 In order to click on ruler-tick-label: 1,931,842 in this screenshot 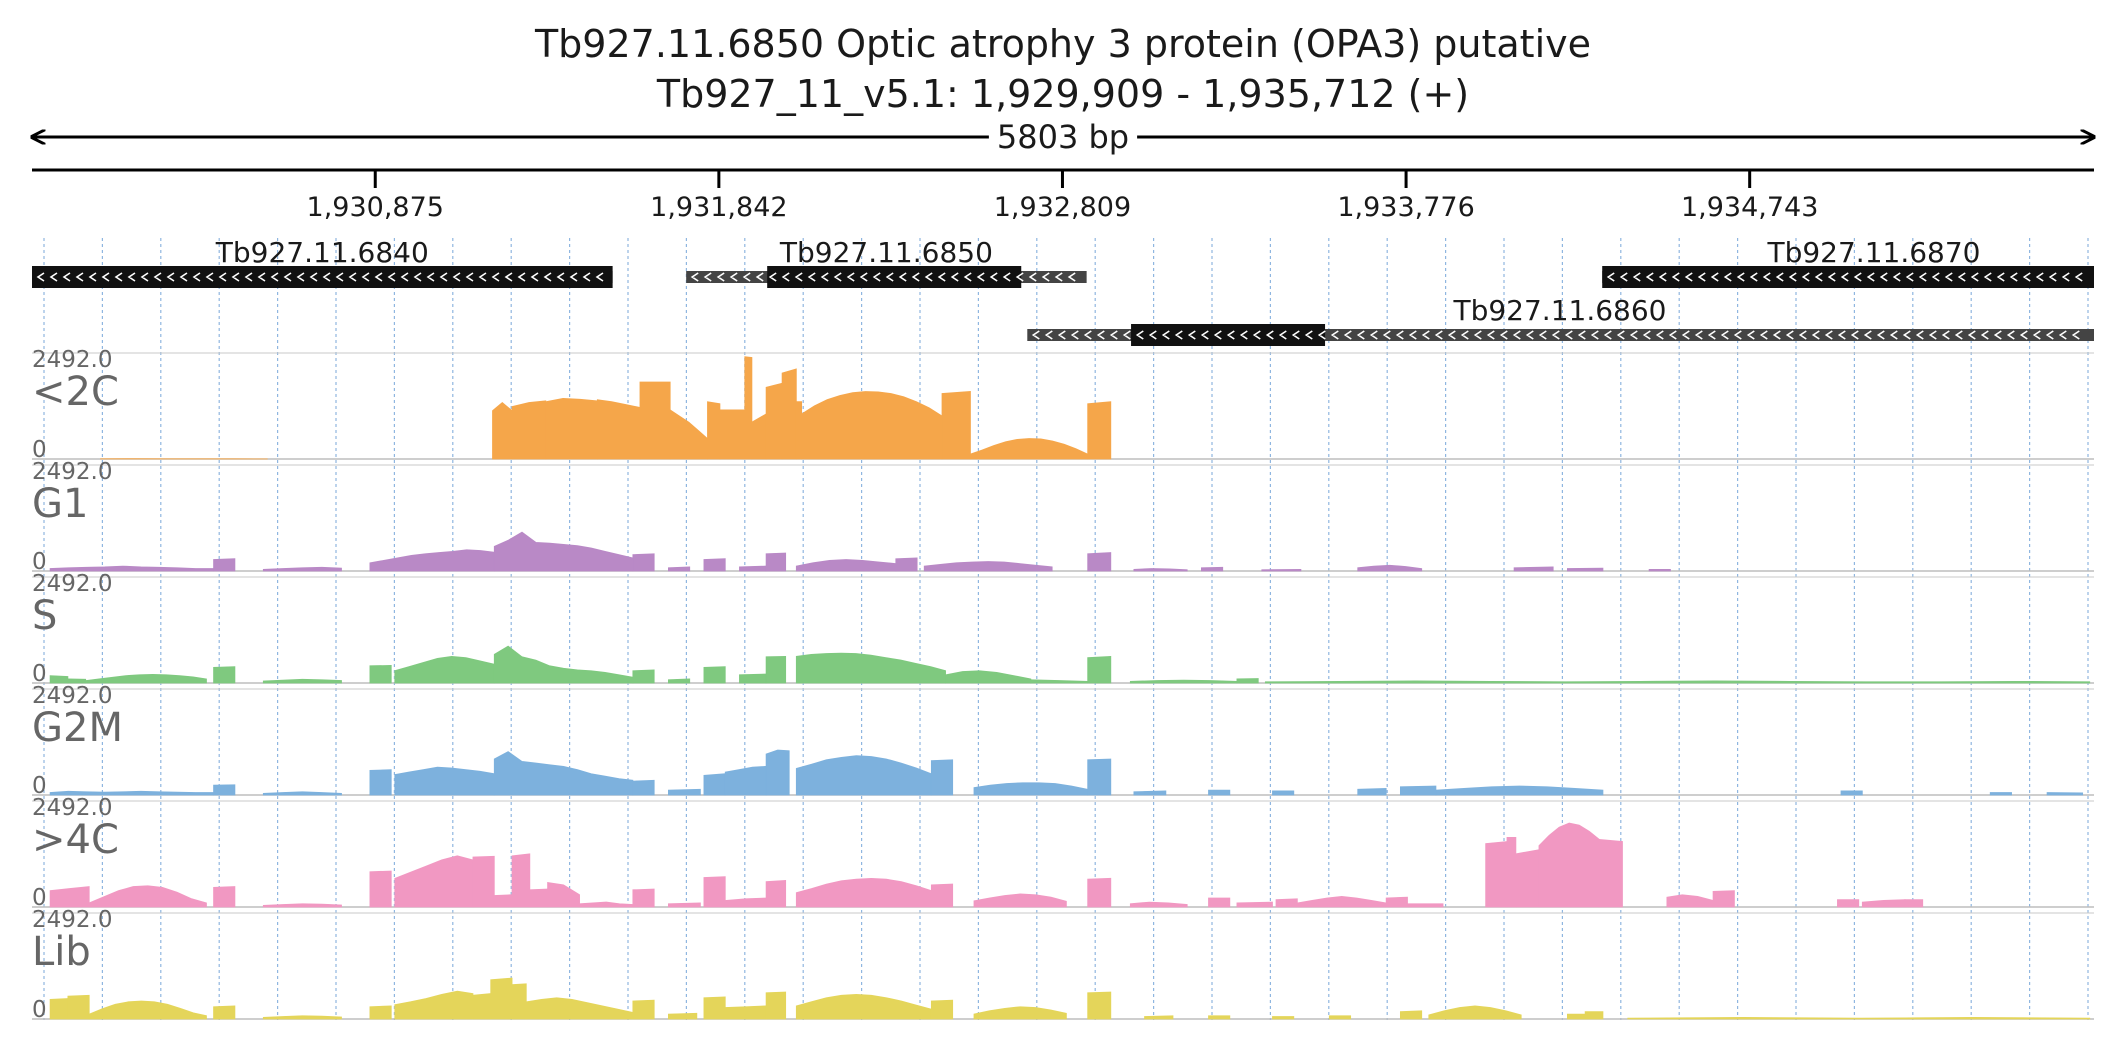, I will do `click(718, 207)`.